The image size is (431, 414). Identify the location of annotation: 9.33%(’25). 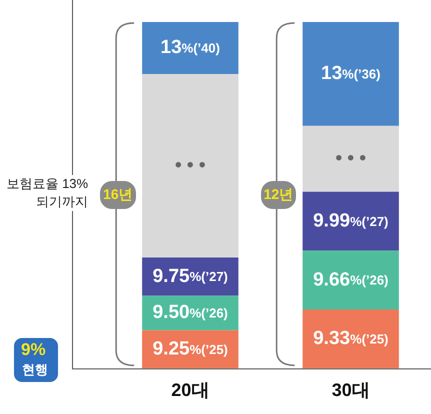
(350, 339).